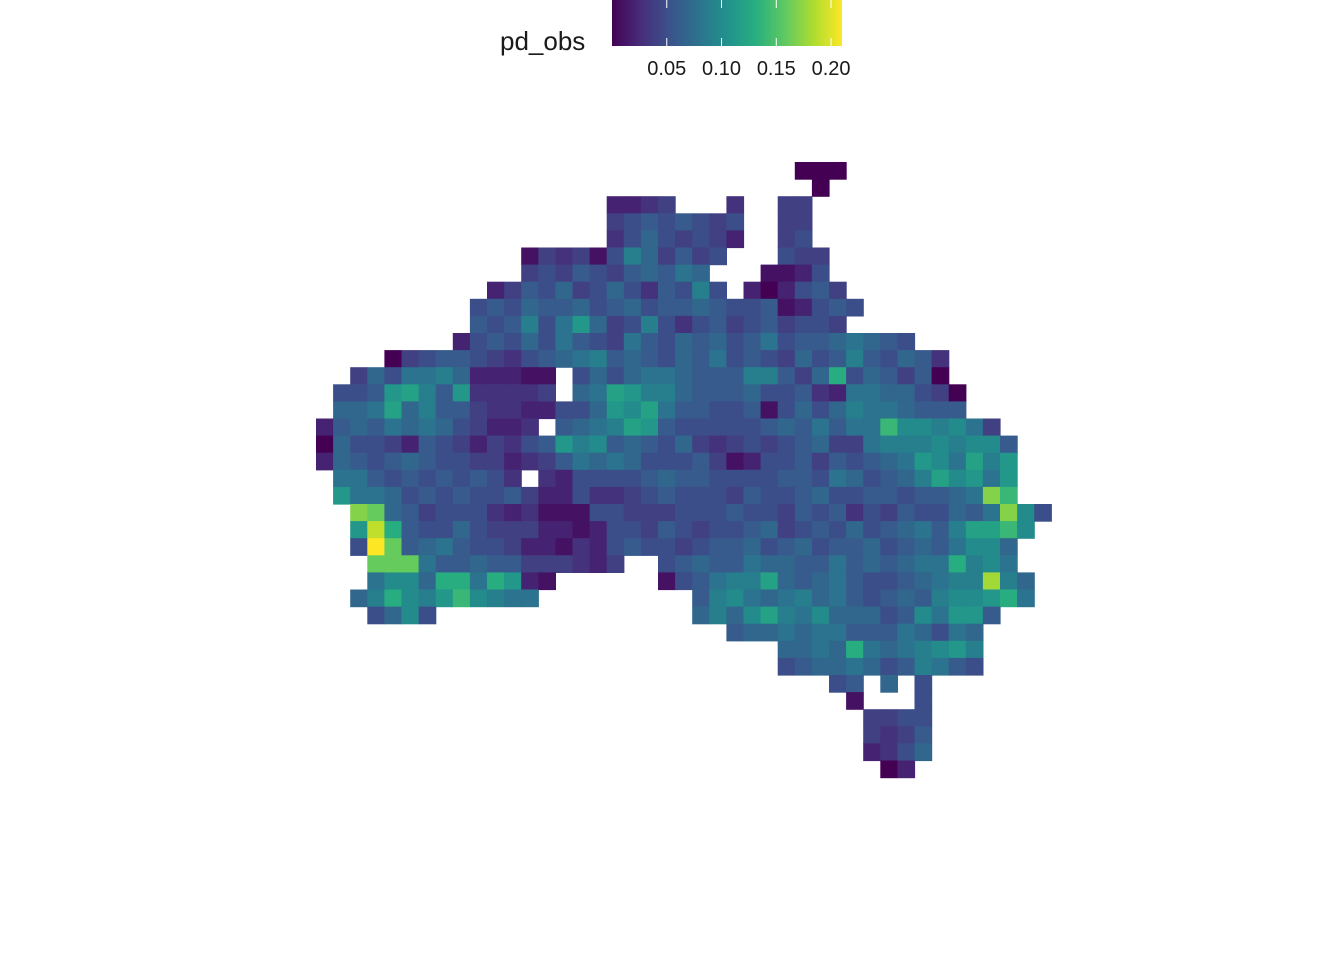 This screenshot has width=1344, height=960. What do you see at coordinates (727, 23) in the screenshot?
I see `colorbar-gradient` at bounding box center [727, 23].